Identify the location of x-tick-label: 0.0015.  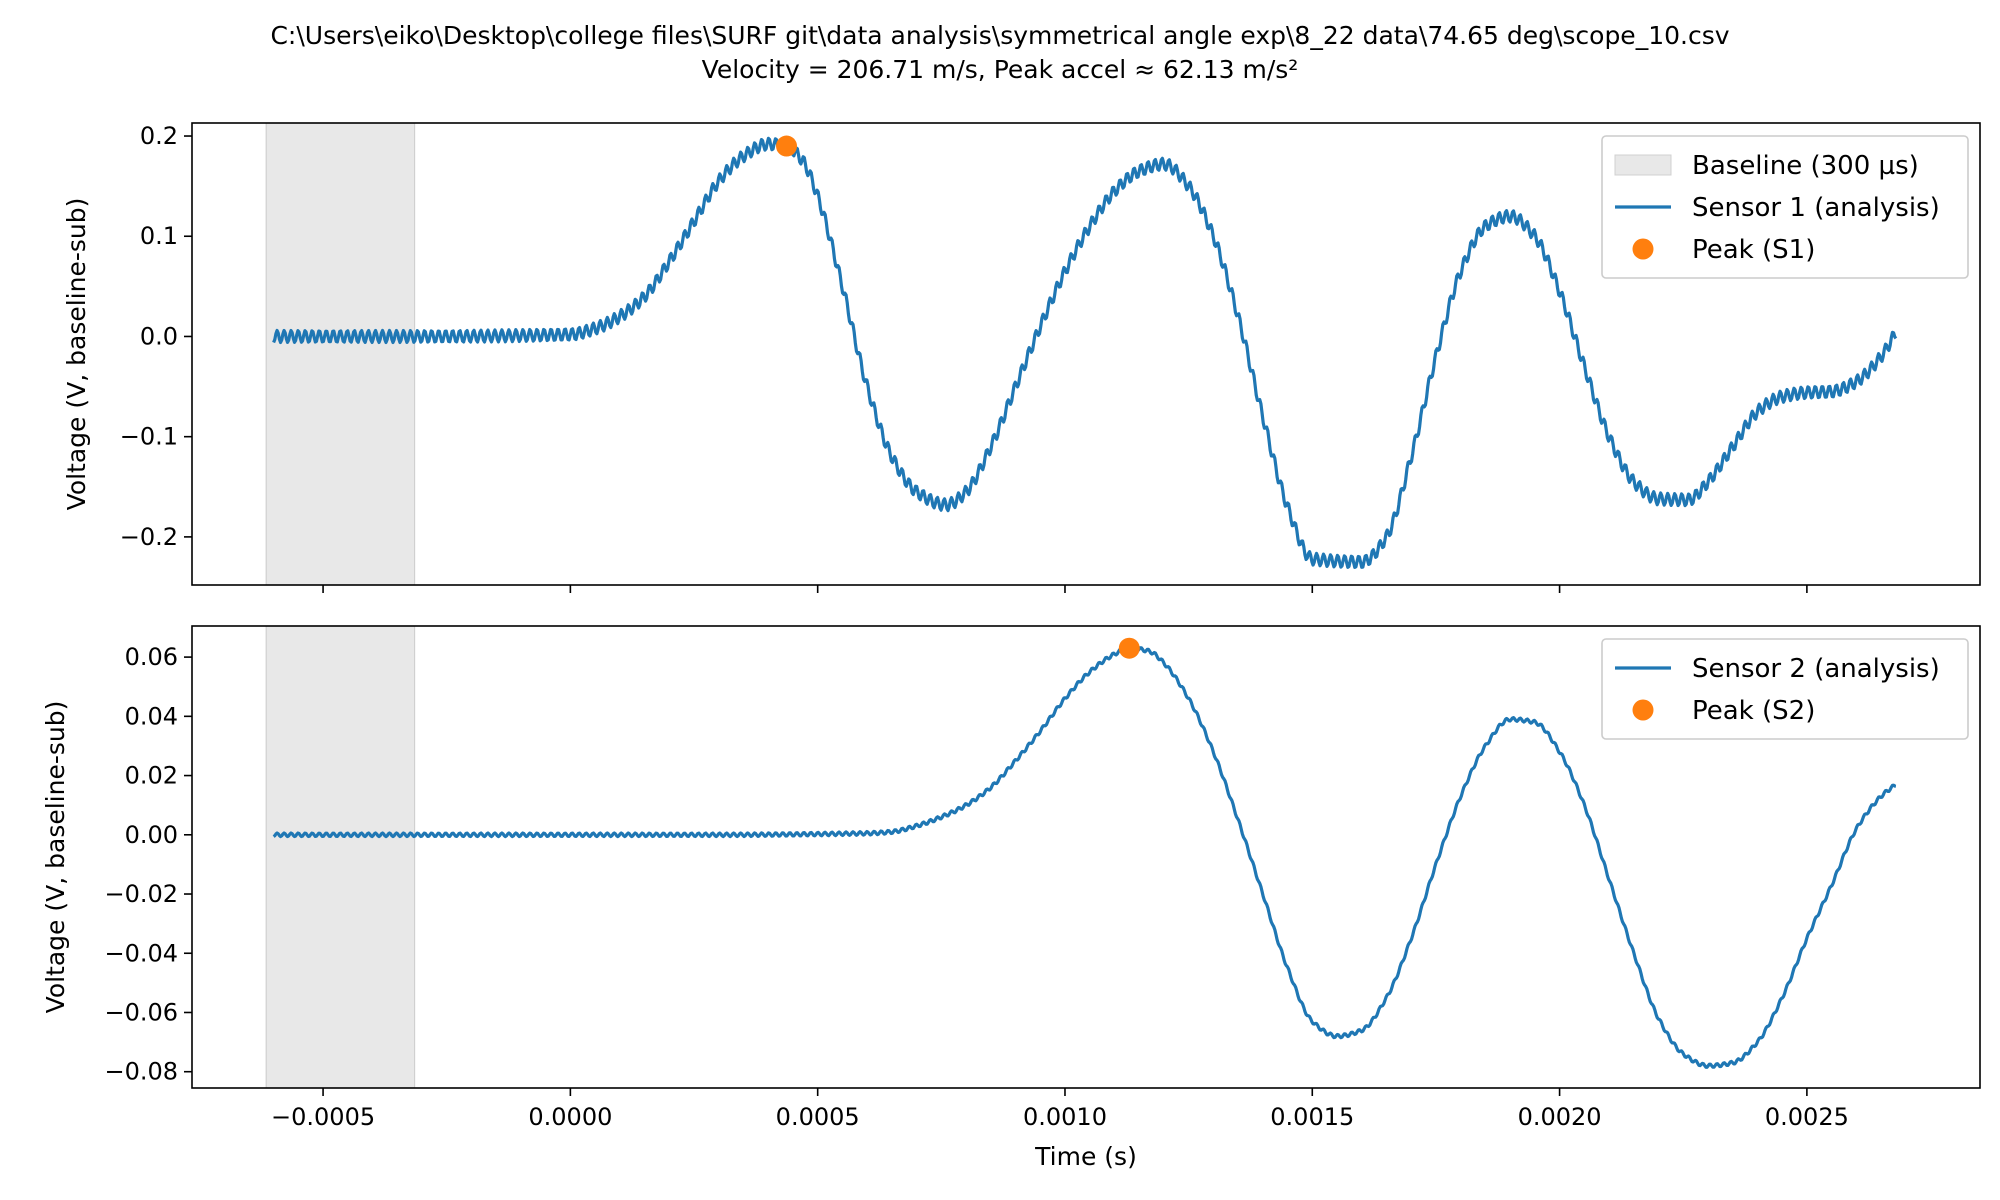
(1312, 1117).